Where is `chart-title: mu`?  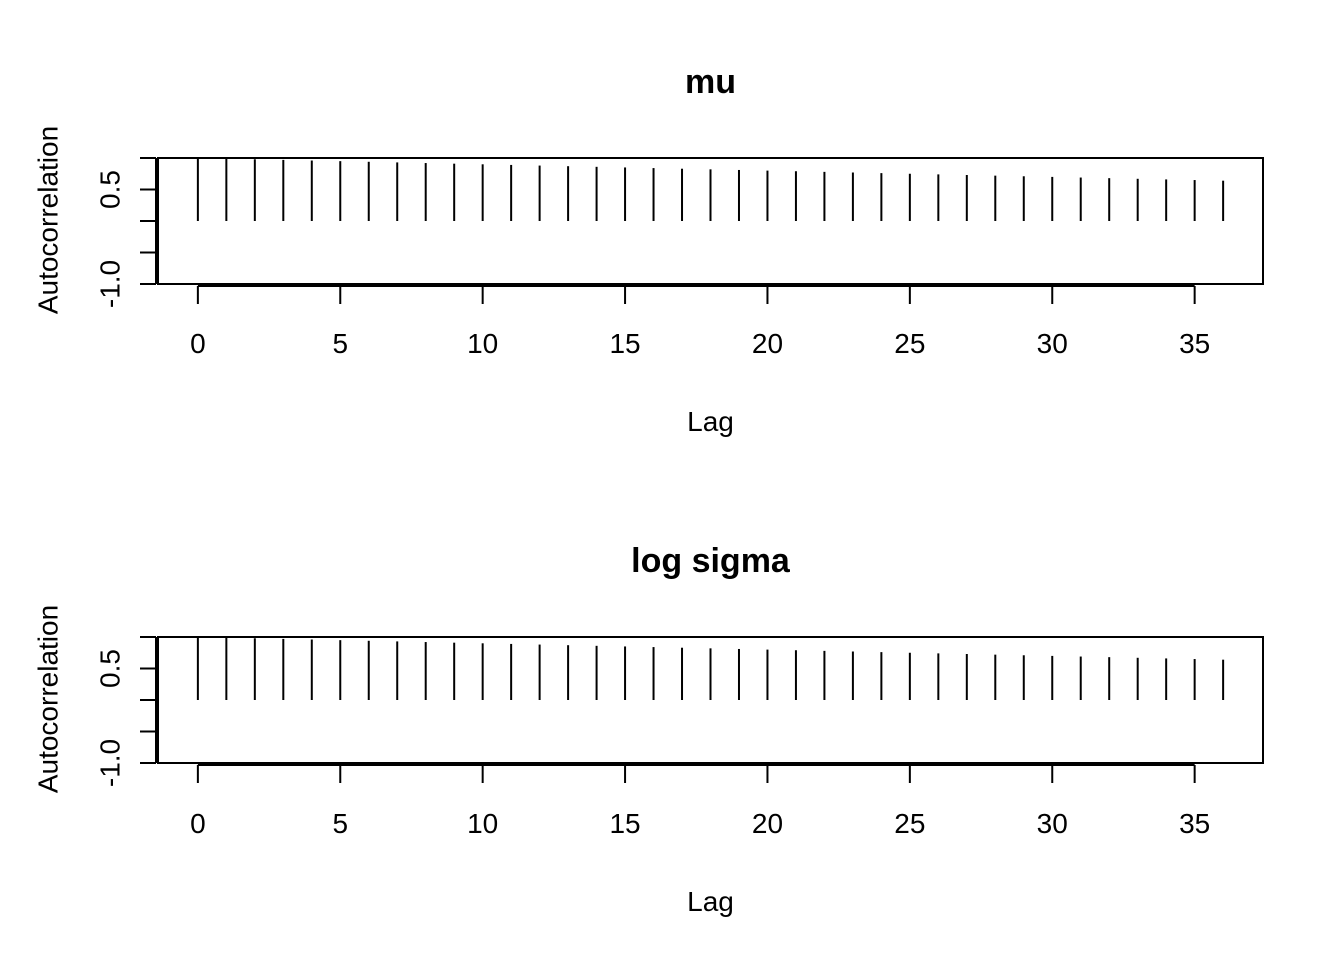
chart-title: mu is located at coordinates (710, 82).